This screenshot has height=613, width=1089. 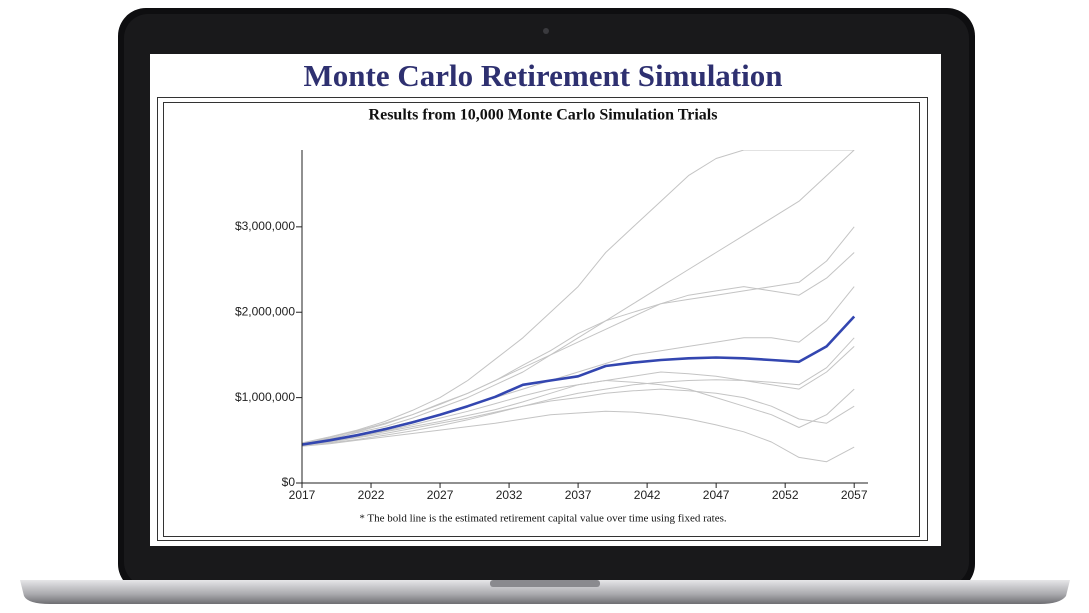 What do you see at coordinates (440, 495) in the screenshot?
I see `x-tick-label: 2027` at bounding box center [440, 495].